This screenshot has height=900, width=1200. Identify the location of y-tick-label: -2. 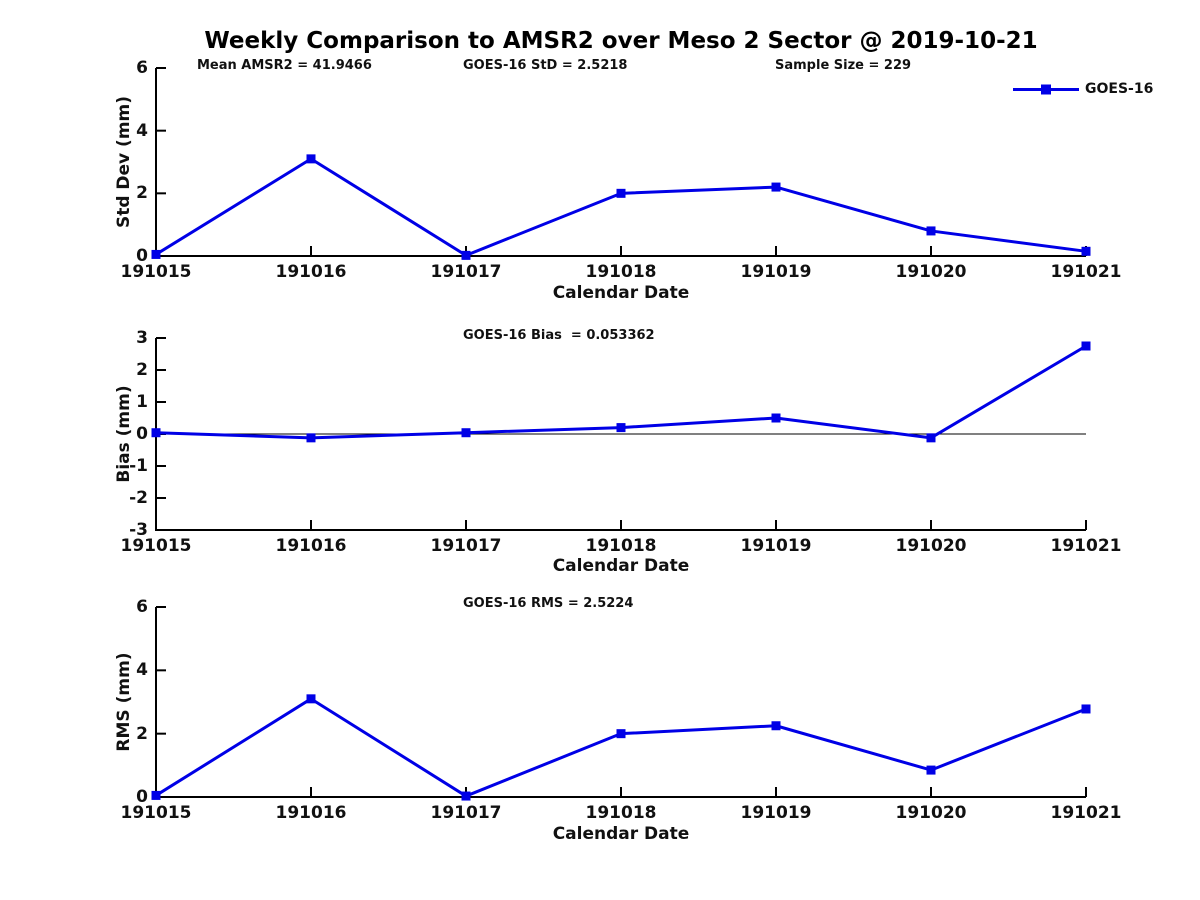
(138, 498).